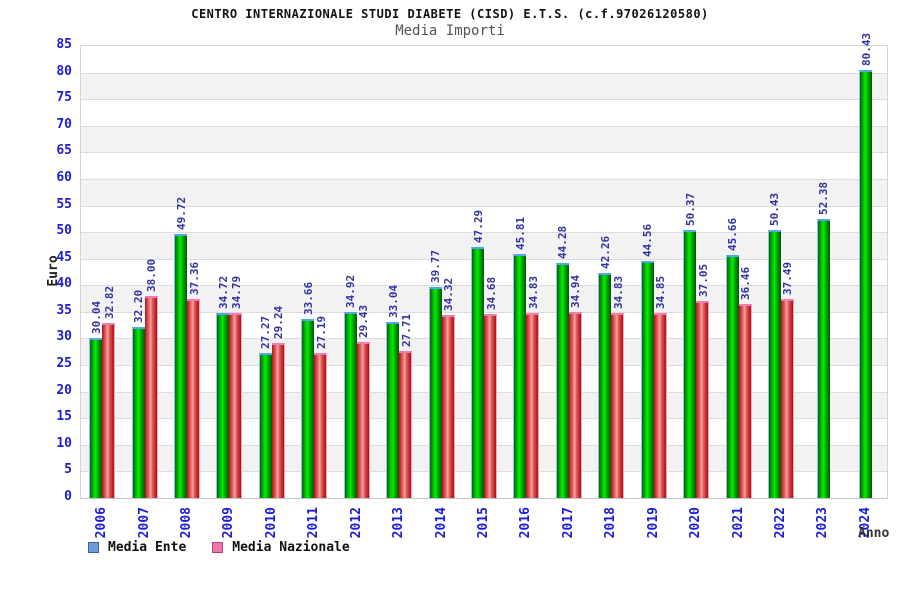  What do you see at coordinates (436, 266) in the screenshot?
I see `bar-value-label: 39.77` at bounding box center [436, 266].